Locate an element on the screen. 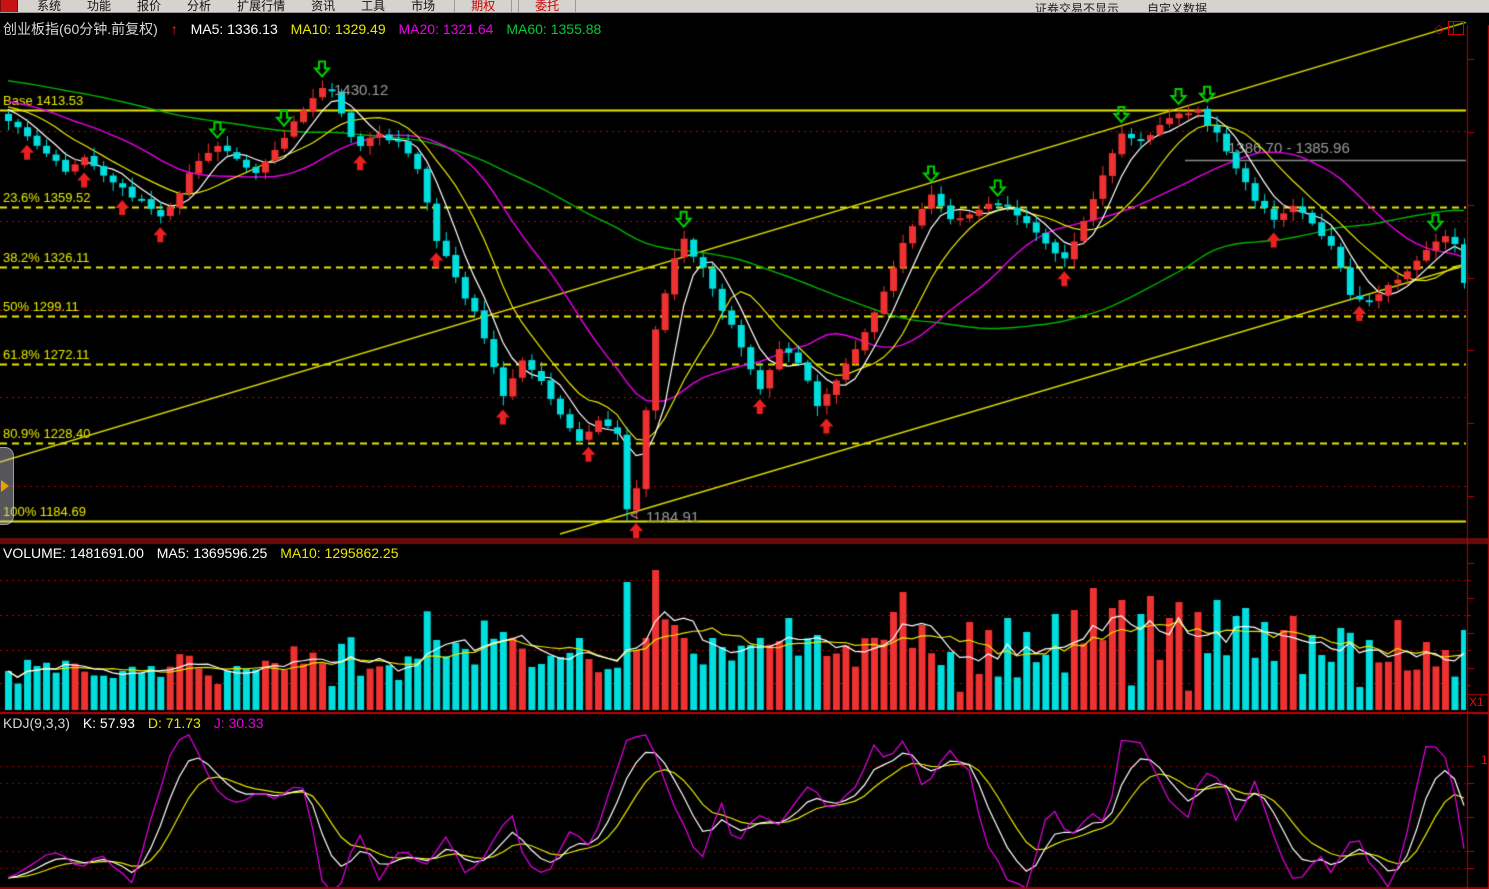  kdj-k-value: K: 57.93 is located at coordinates (108, 723).